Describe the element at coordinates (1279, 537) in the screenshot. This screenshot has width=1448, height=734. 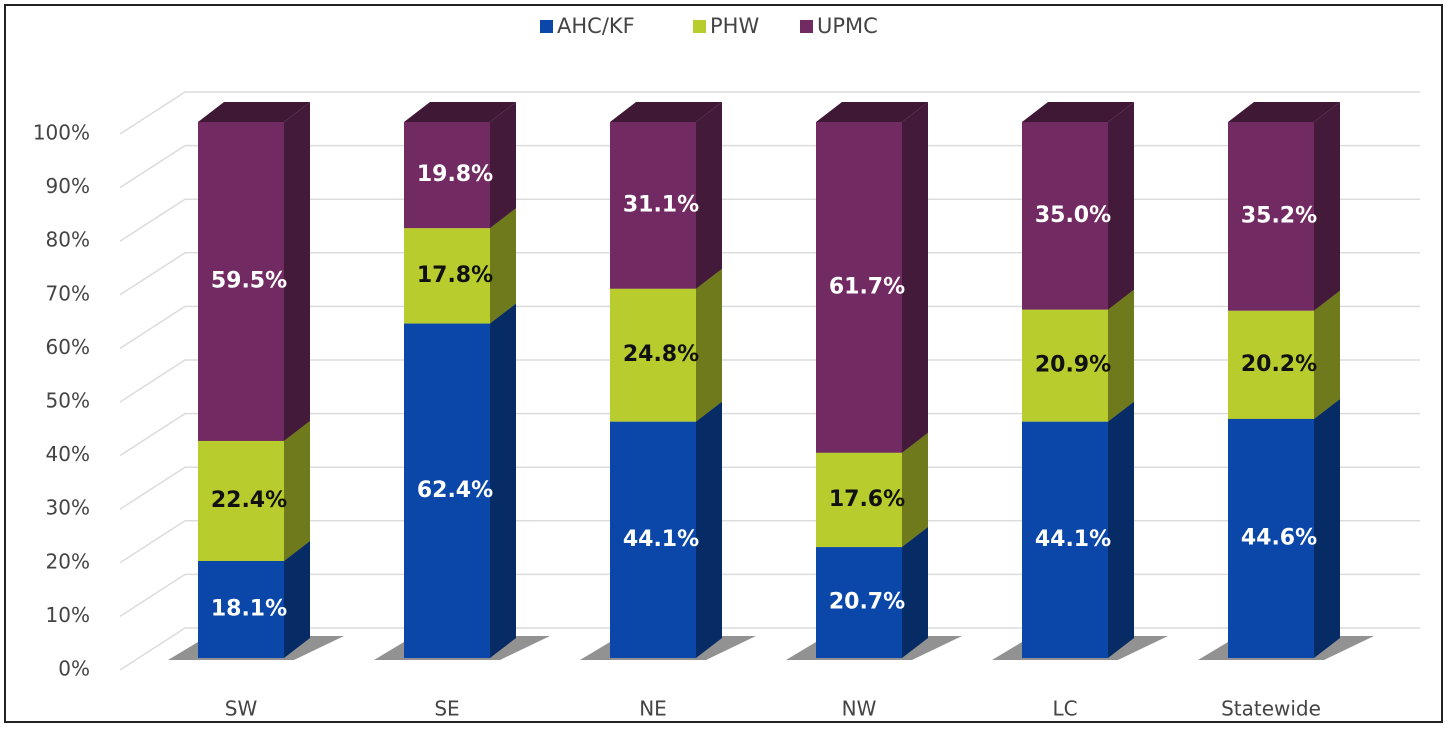
I see `data-label: 44.6%` at that location.